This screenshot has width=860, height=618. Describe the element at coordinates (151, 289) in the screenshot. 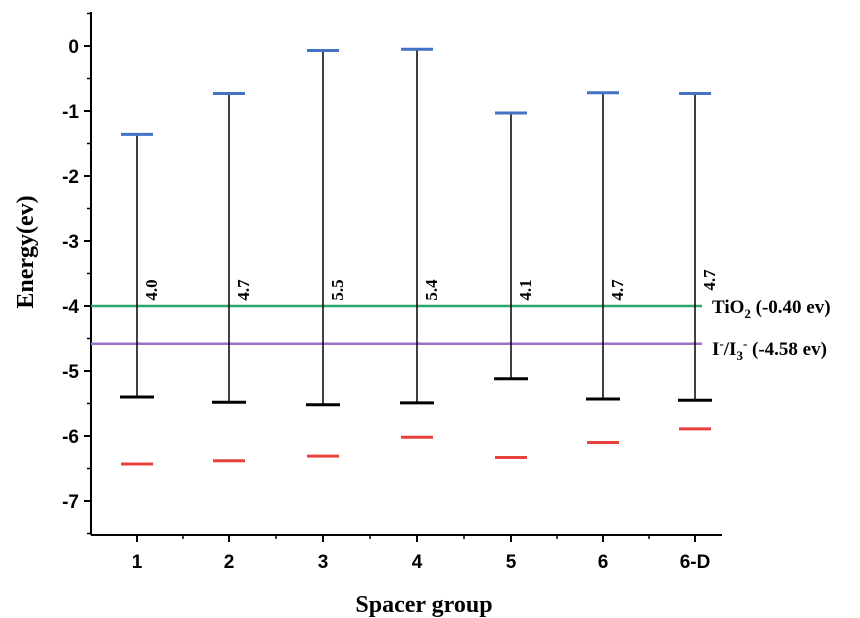

I see `gap-value-label: 4.0` at that location.